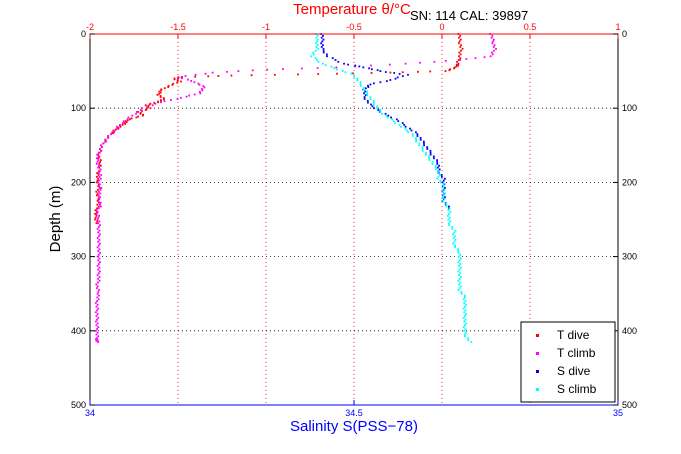  Describe the element at coordinates (441, 27) in the screenshot. I see `top-axis-tick-label: 0` at that location.